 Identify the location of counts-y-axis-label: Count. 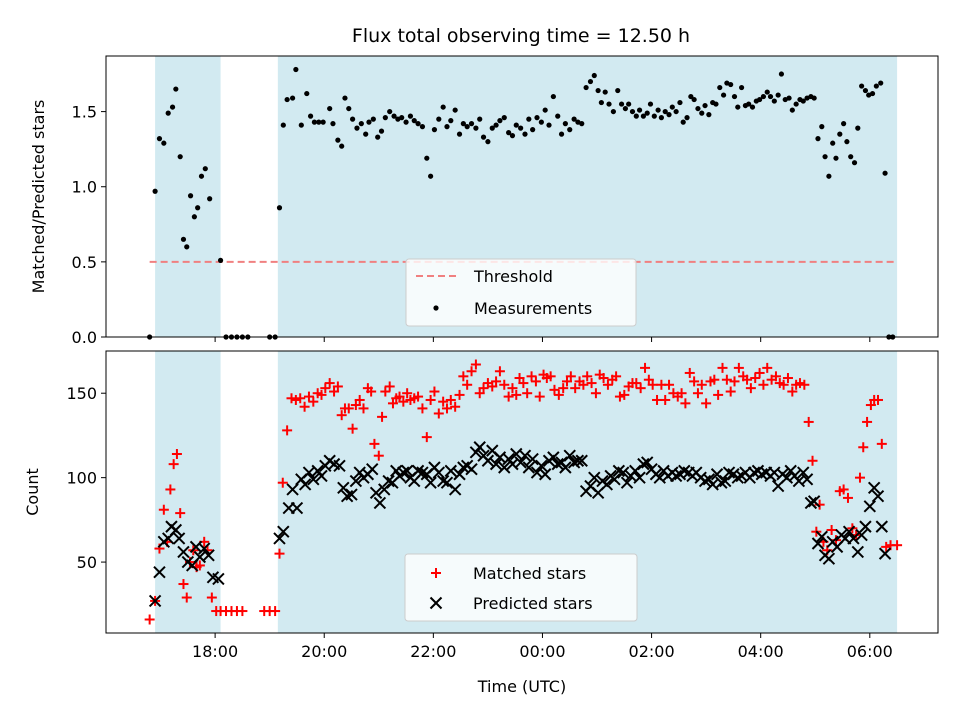
(32, 492).